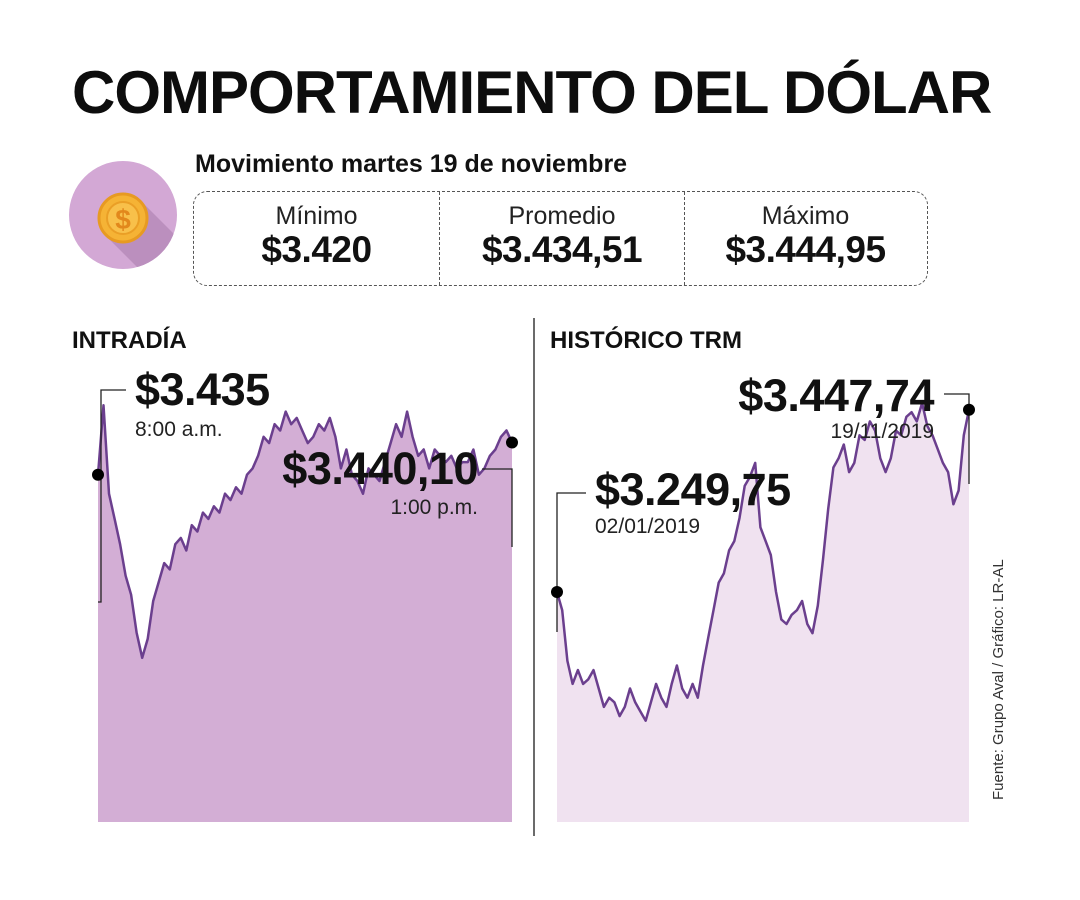 The image size is (1080, 900). Describe the element at coordinates (805, 216) in the screenshot. I see `stat-label: Máximo` at that location.